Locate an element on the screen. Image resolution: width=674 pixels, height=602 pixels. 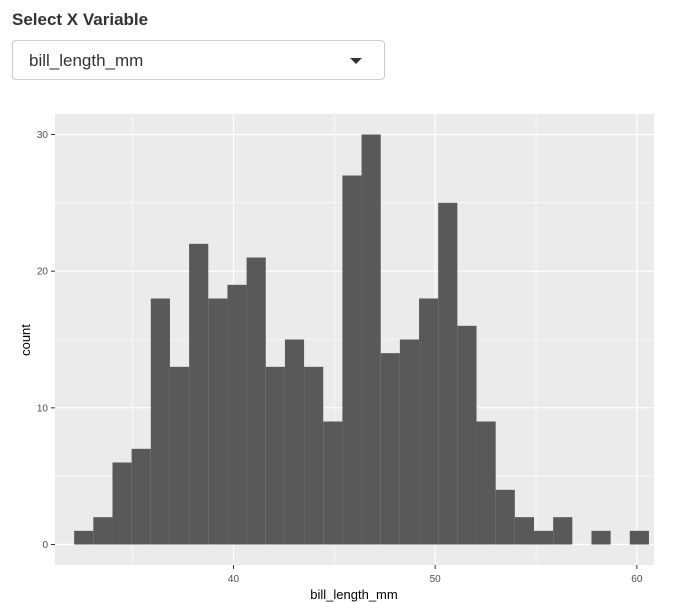
y-tick-label: 10 is located at coordinates (43, 408).